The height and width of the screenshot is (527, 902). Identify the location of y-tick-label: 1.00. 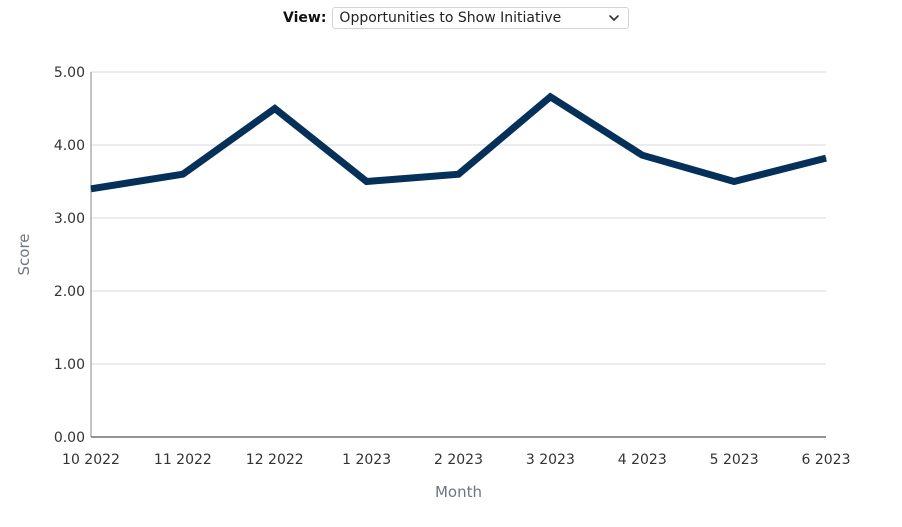
(69, 365).